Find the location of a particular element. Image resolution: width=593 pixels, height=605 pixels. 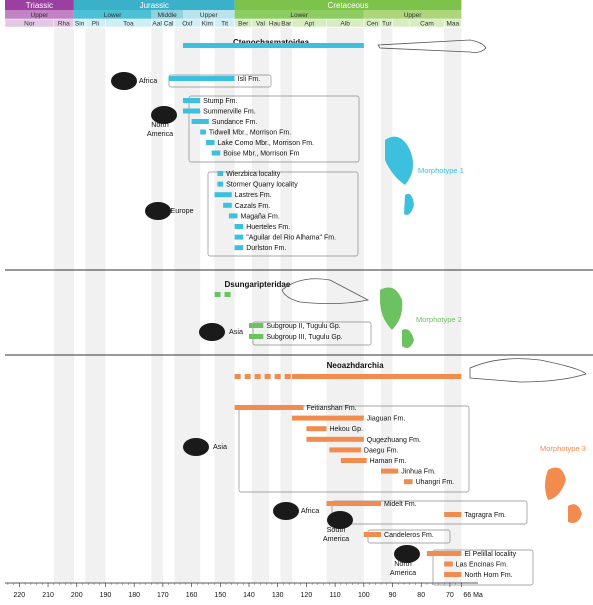

formation-label: Sundance Fm. is located at coordinates (235, 122).